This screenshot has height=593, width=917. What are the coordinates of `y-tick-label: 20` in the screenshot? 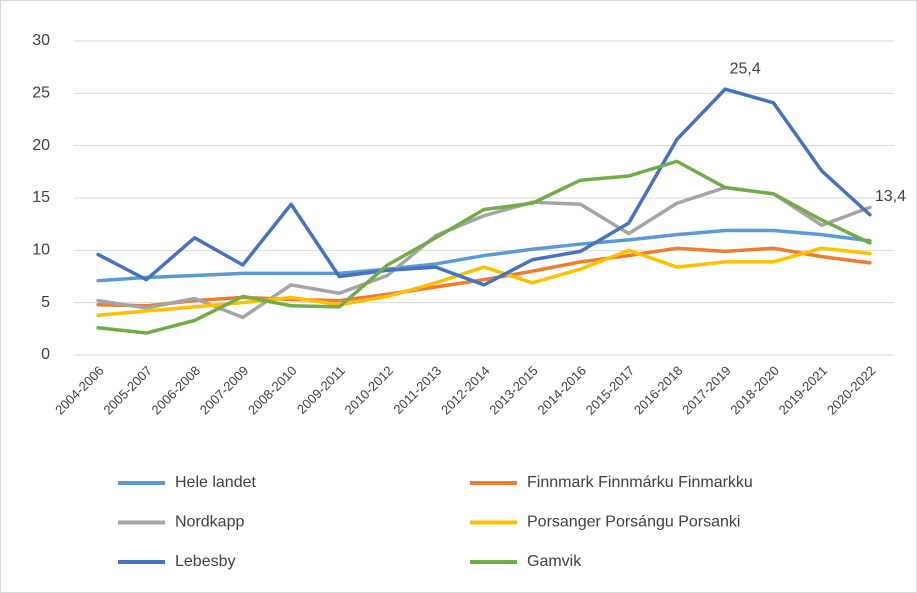 It's located at (41, 145).